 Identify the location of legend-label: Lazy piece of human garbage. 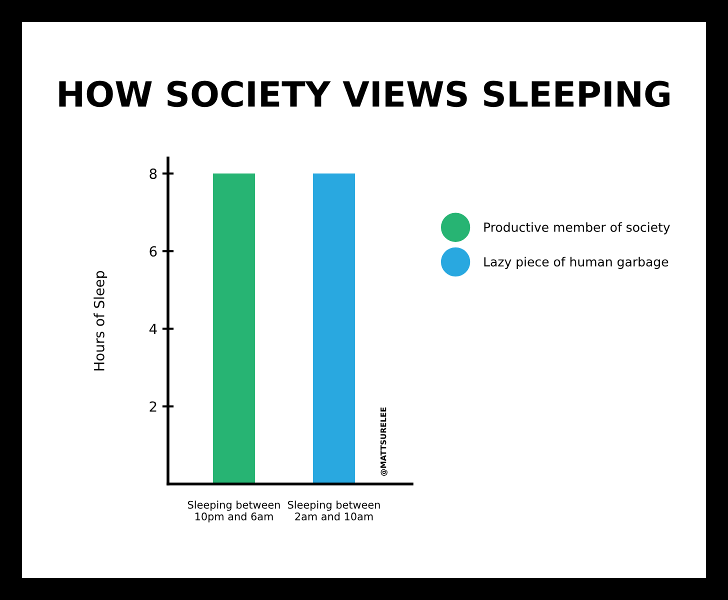
(576, 262).